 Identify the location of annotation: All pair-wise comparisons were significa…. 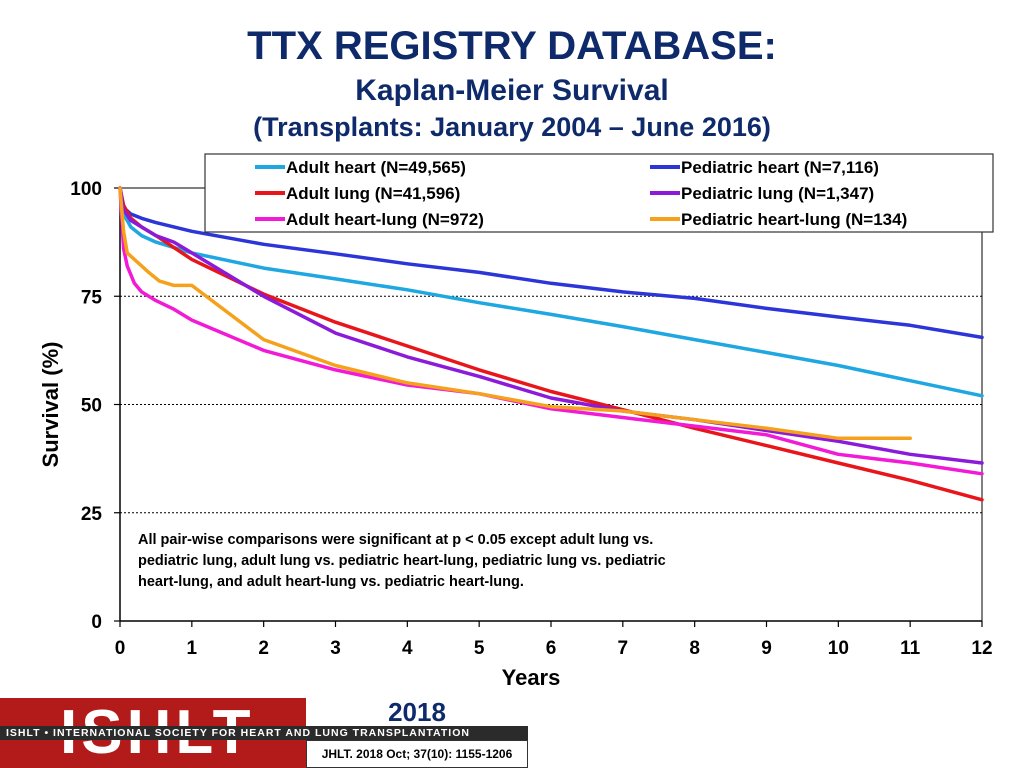
(402, 561).